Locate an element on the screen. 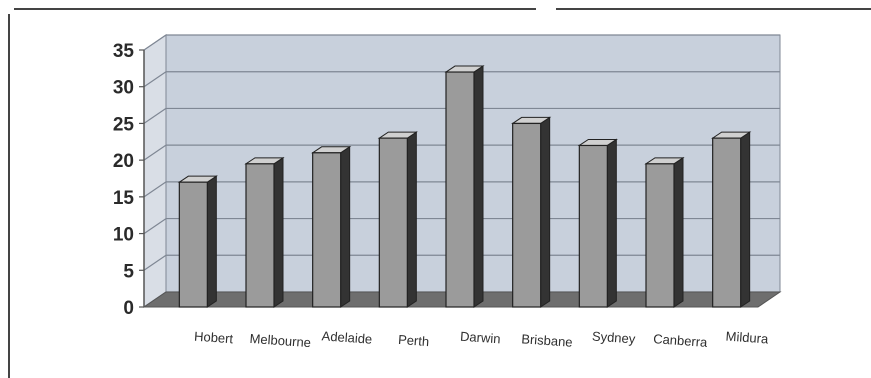  x-tick-label: Sydney is located at coordinates (613, 338).